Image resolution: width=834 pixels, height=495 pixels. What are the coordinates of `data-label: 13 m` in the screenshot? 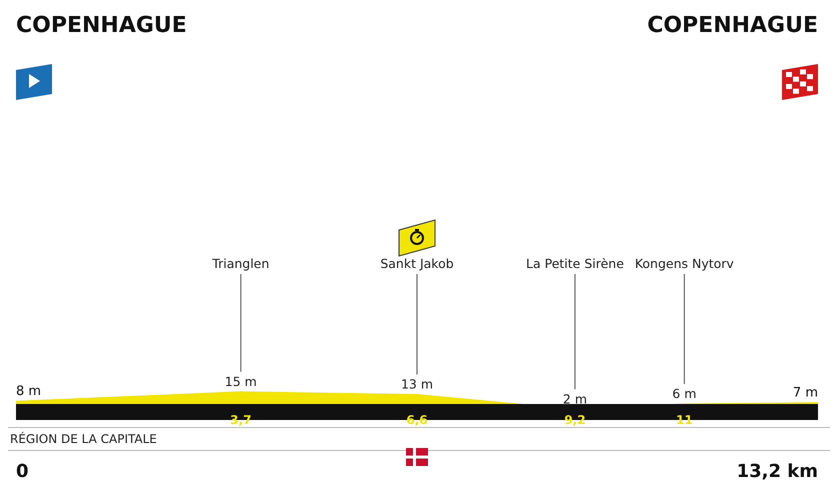 It's located at (417, 384).